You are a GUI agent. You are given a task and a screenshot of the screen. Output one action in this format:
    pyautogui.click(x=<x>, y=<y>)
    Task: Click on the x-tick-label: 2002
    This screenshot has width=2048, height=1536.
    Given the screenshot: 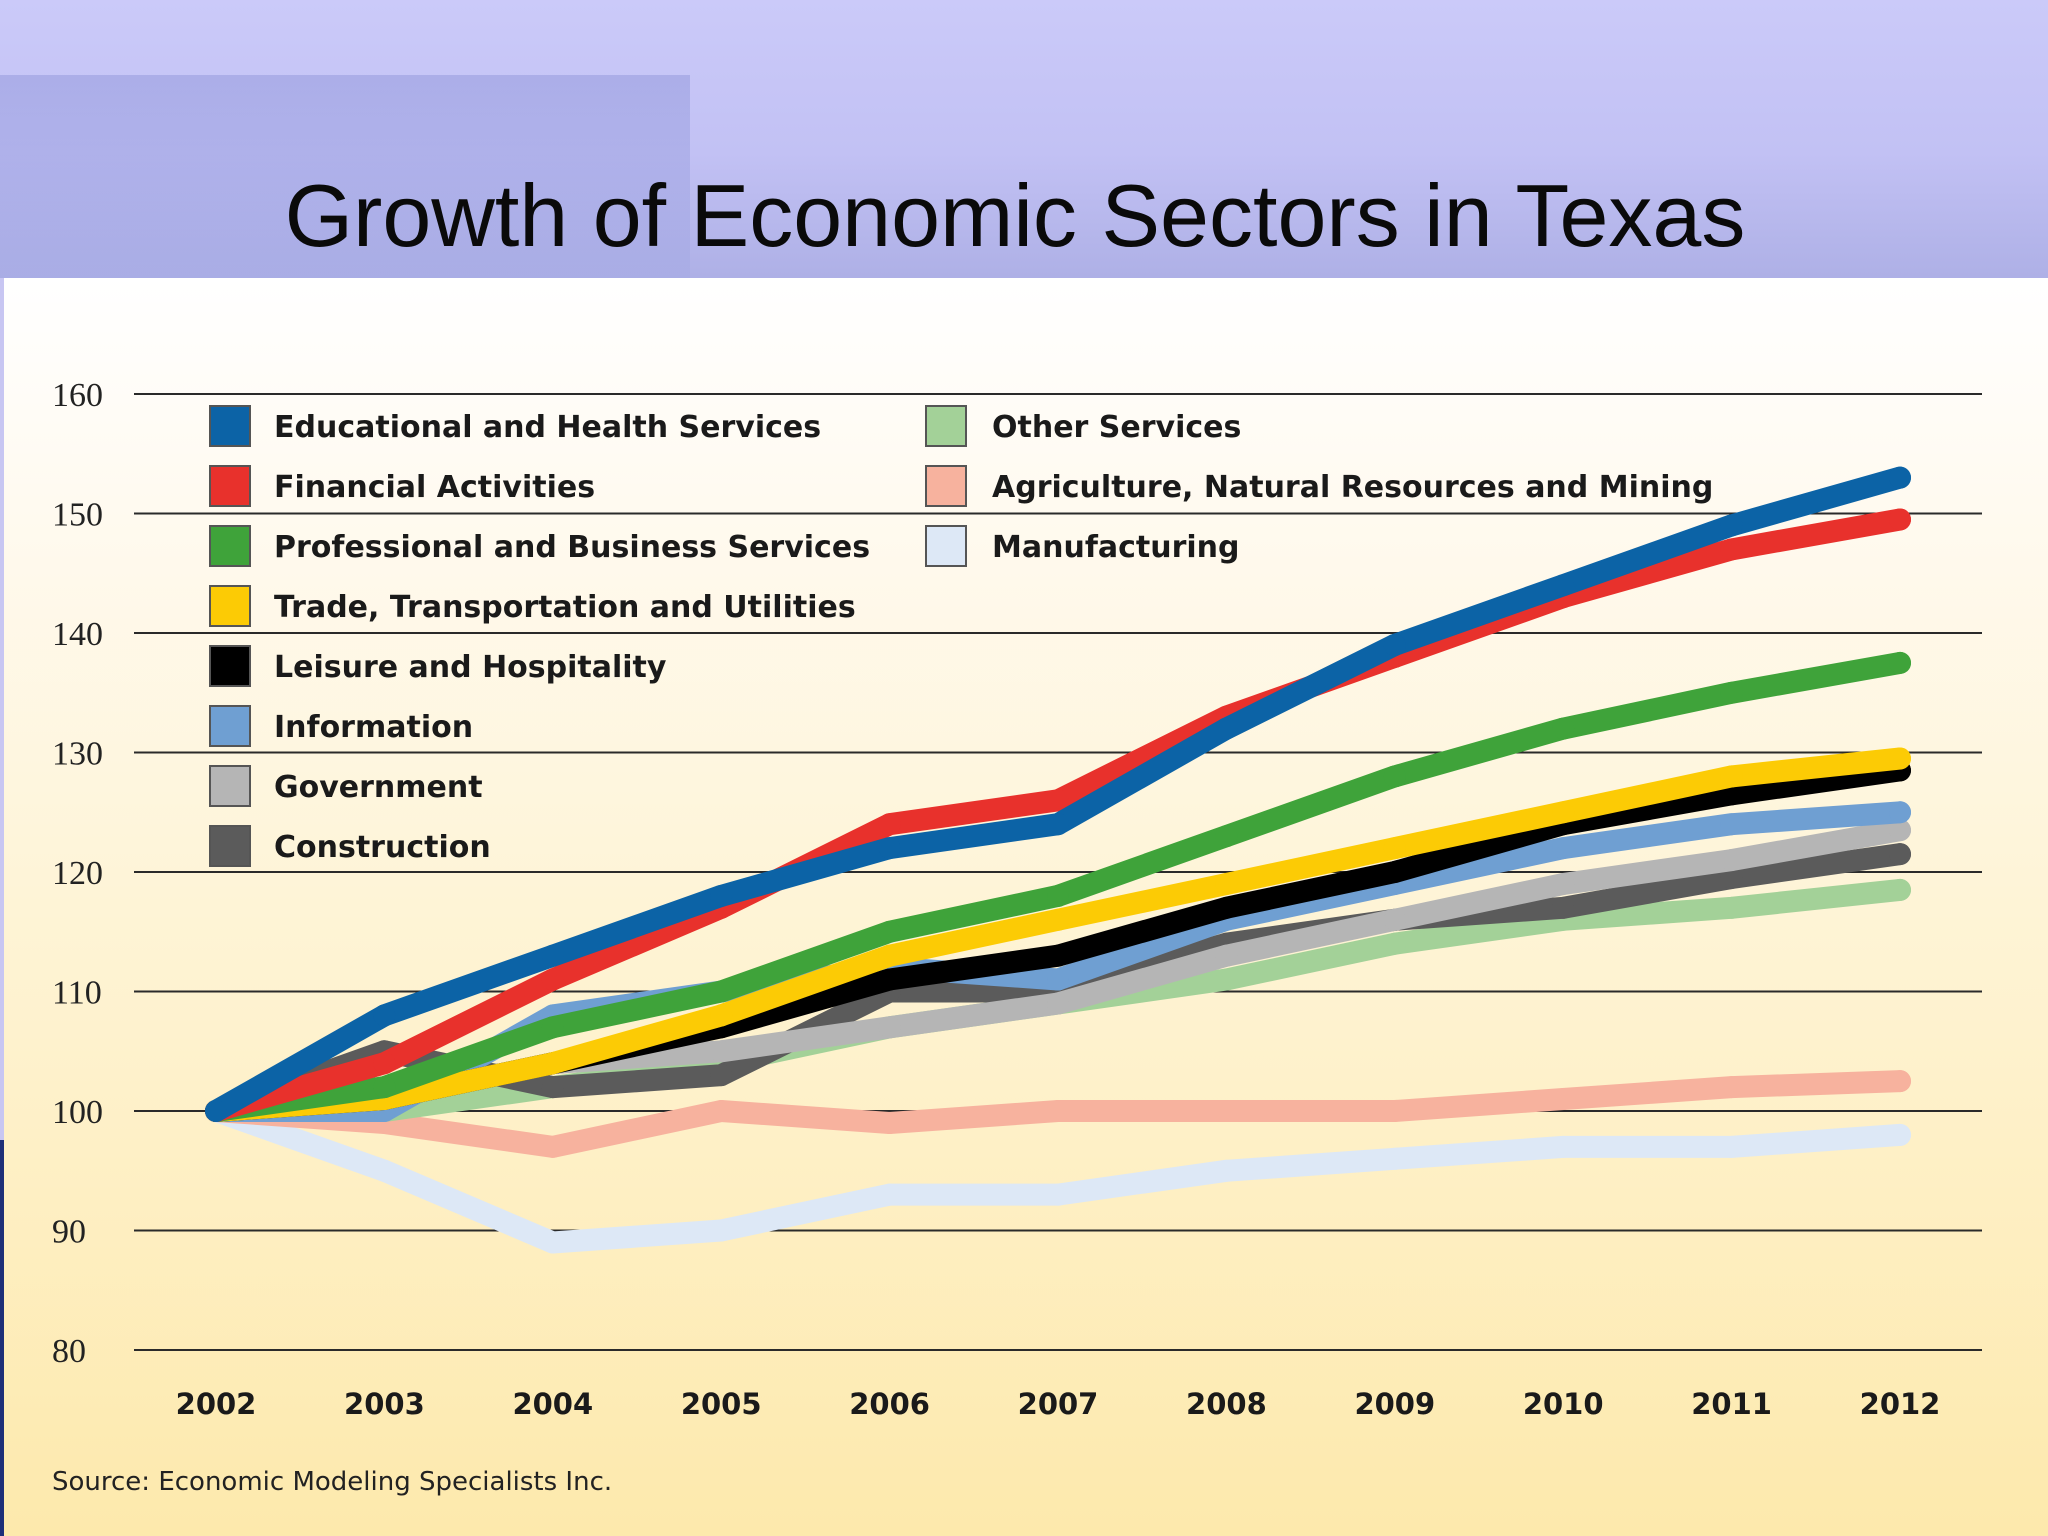 What is the action you would take?
    pyautogui.click(x=216, y=1404)
    